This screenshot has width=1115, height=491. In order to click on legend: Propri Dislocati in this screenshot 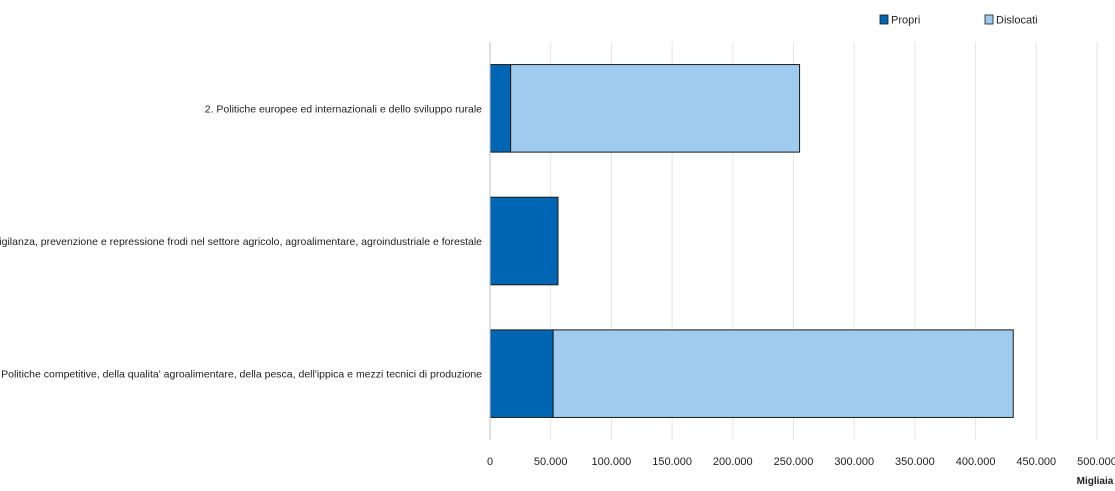, I will do `click(958, 20)`.